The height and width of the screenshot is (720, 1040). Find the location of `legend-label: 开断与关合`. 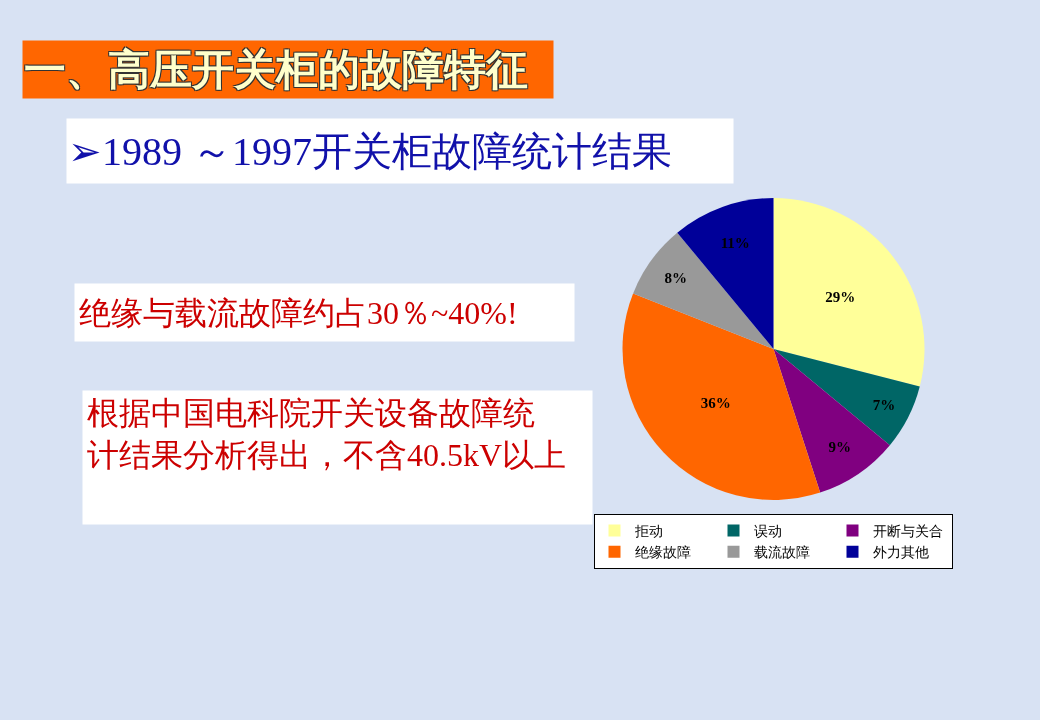

legend-label: 开断与关合 is located at coordinates (907, 531).